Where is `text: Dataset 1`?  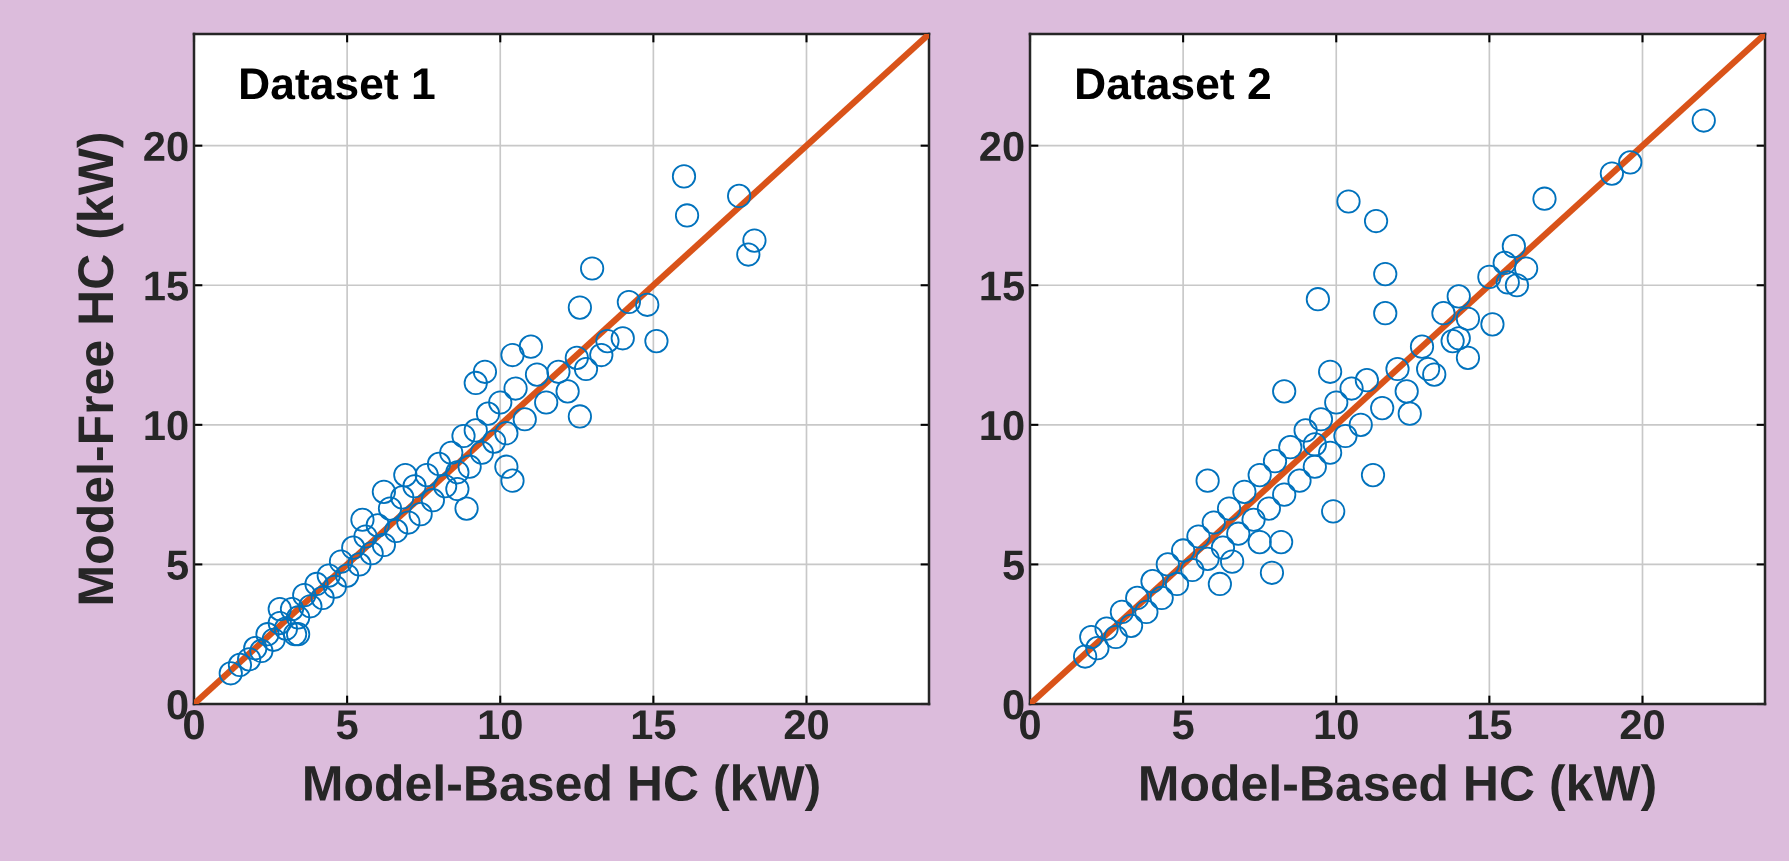
text: Dataset 1 is located at coordinates (338, 84).